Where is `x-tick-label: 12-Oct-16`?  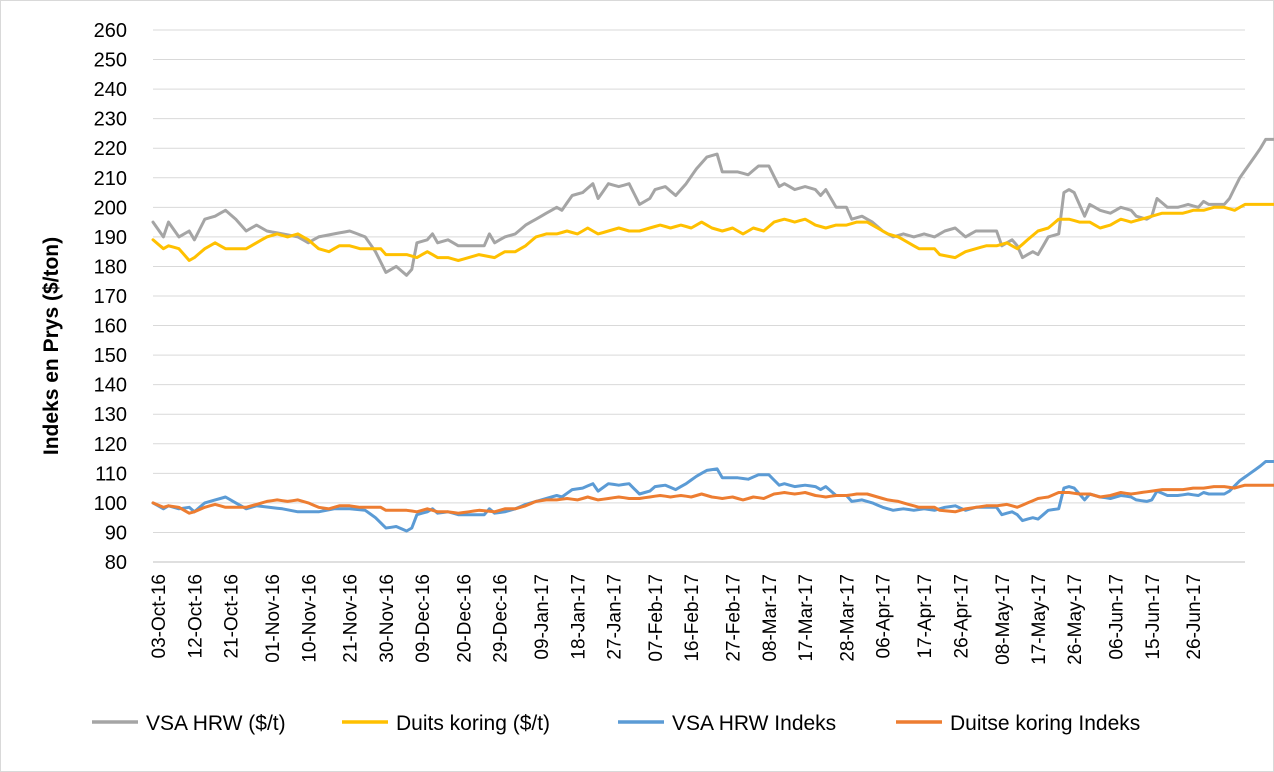
x-tick-label: 12-Oct-16 is located at coordinates (195, 616).